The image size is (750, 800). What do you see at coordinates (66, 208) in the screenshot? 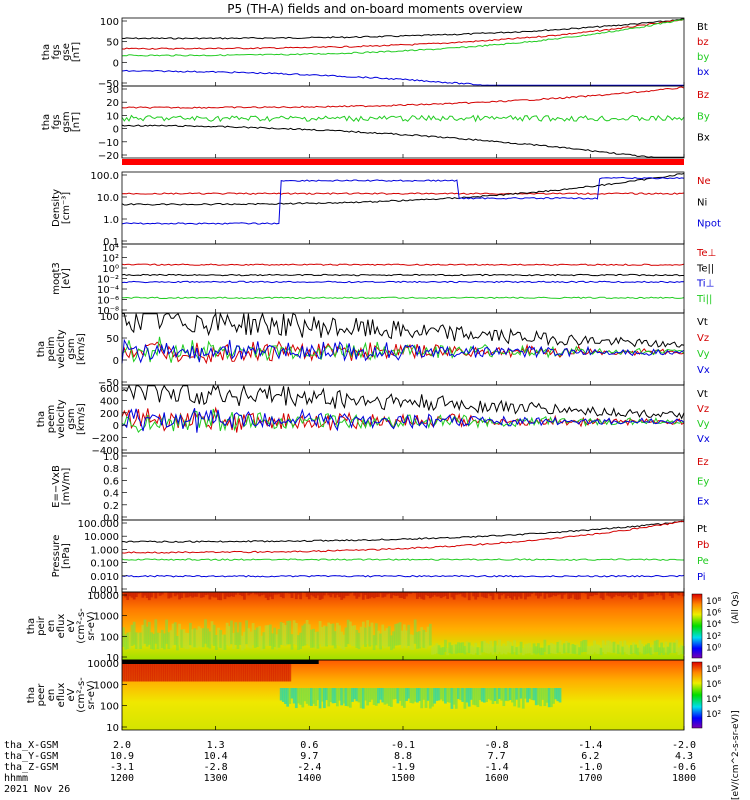
I see `ylabel-density: [cm⁻³]` at bounding box center [66, 208].